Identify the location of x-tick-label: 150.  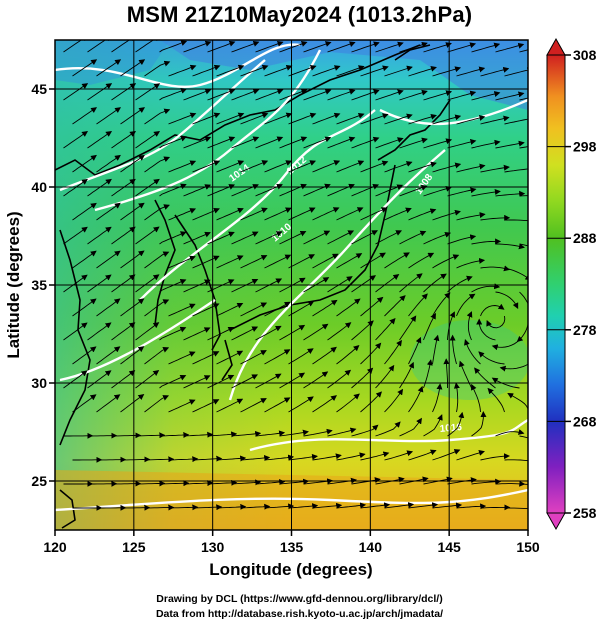
(528, 547).